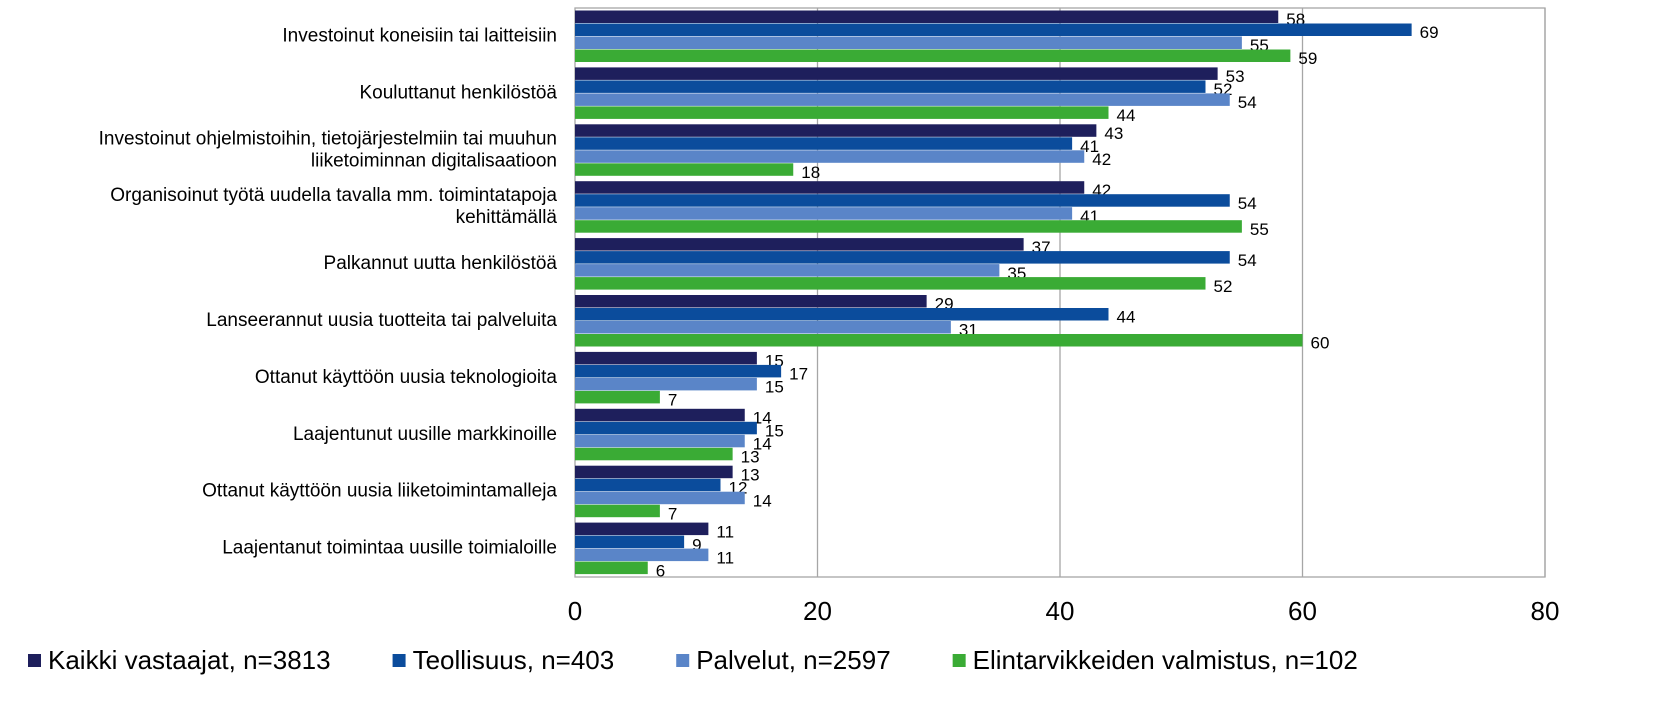  What do you see at coordinates (817, 611) in the screenshot?
I see `x-tick-label: 20` at bounding box center [817, 611].